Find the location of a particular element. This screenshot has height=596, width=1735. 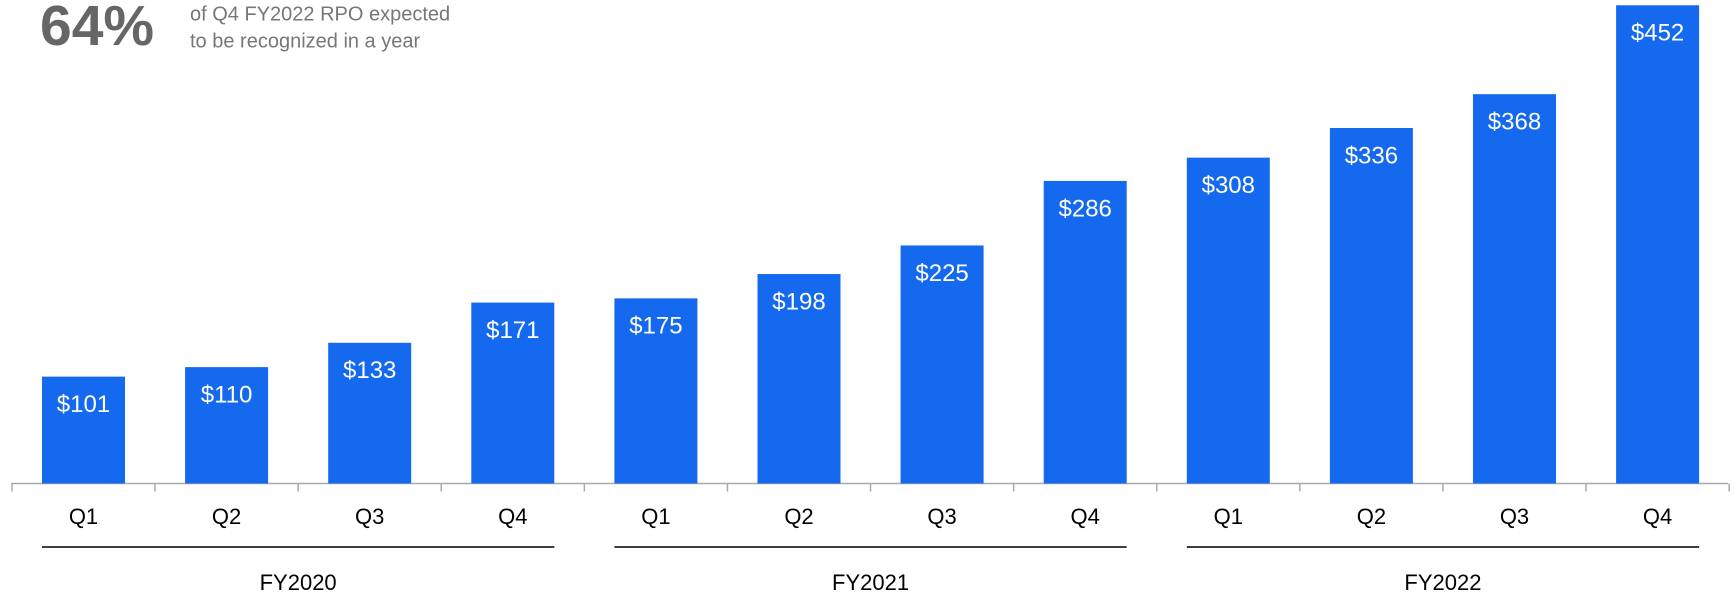

value-label: $101 is located at coordinates (83, 404).